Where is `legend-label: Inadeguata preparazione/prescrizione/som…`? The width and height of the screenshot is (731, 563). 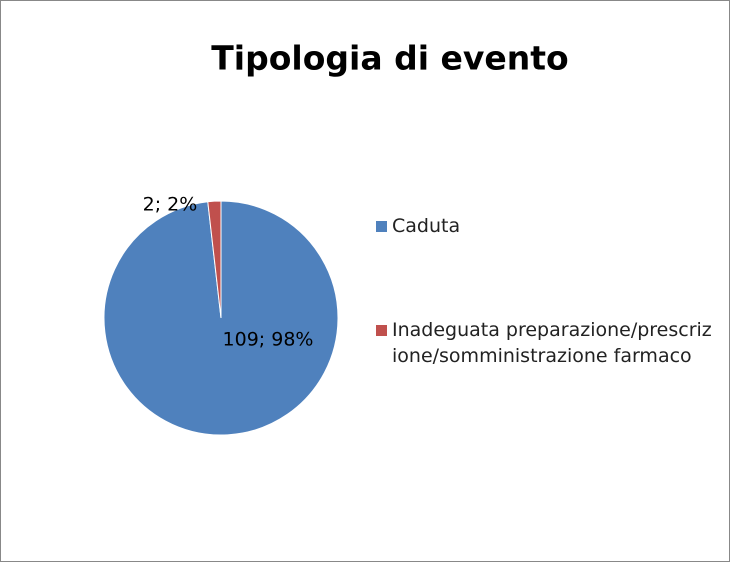 legend-label: Inadeguata preparazione/prescrizione/som… is located at coordinates (552, 343).